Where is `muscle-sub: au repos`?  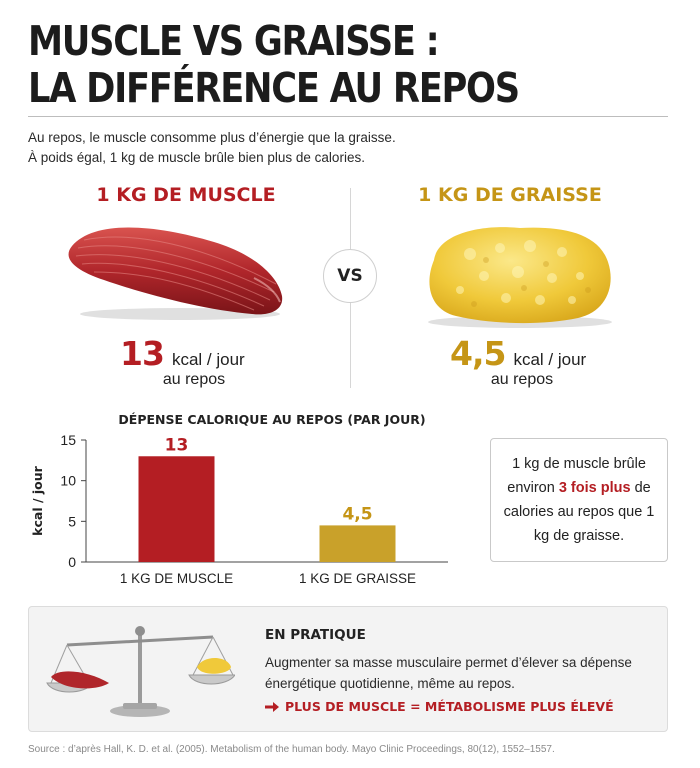 muscle-sub: au repos is located at coordinates (194, 379).